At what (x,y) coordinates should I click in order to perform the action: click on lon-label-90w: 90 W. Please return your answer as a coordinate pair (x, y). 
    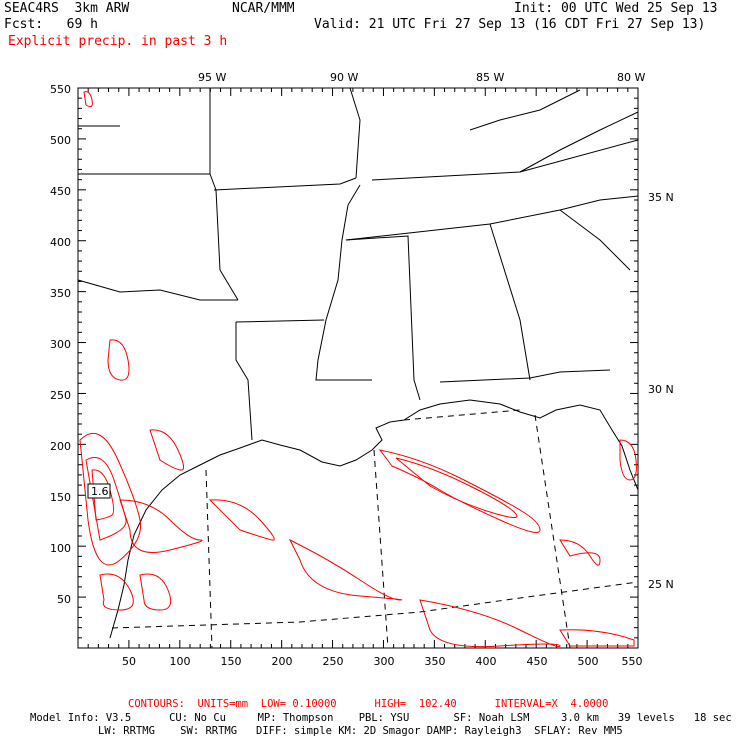
    Looking at the image, I should click on (344, 77).